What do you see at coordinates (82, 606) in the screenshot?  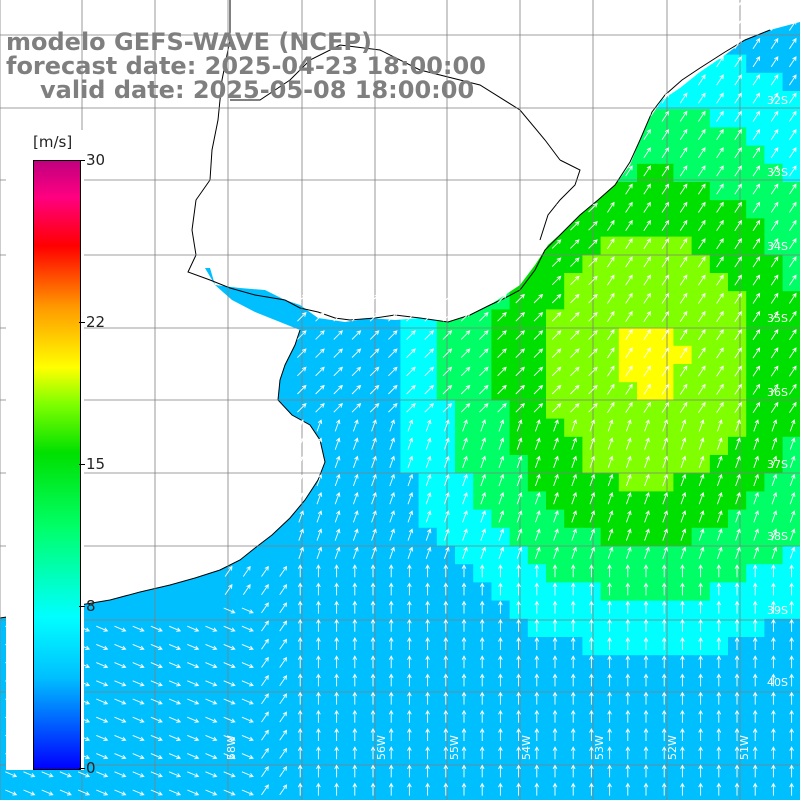 I see `colorbar-tick-mark` at bounding box center [82, 606].